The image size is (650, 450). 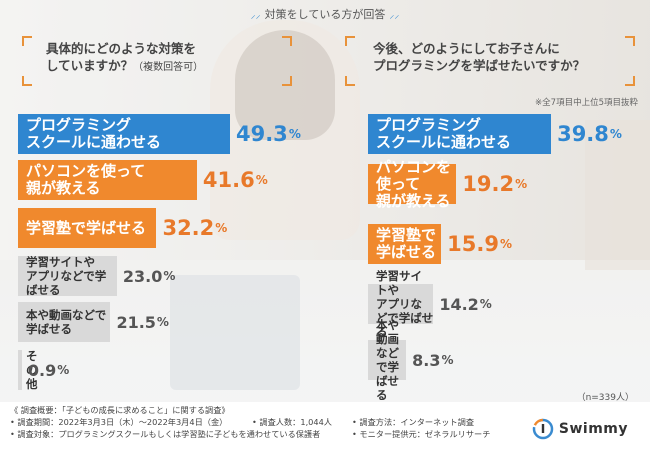 What do you see at coordinates (168, 67) in the screenshot?
I see `question-1-note: （複数回答可）` at bounding box center [168, 67].